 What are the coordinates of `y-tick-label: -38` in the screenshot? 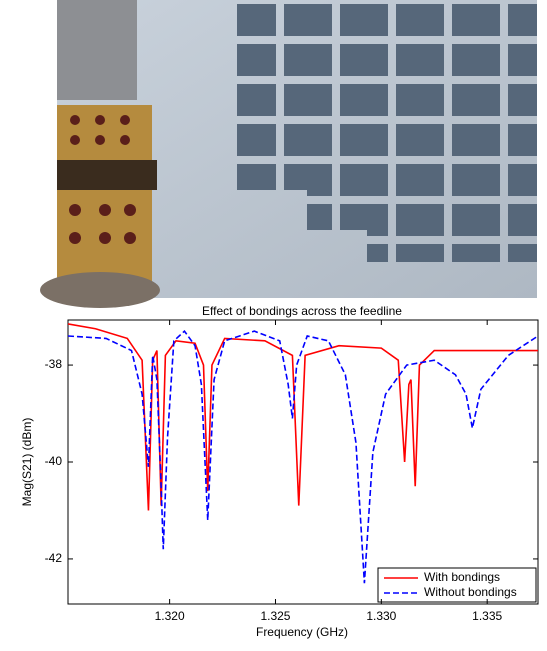 It's located at (54, 364).